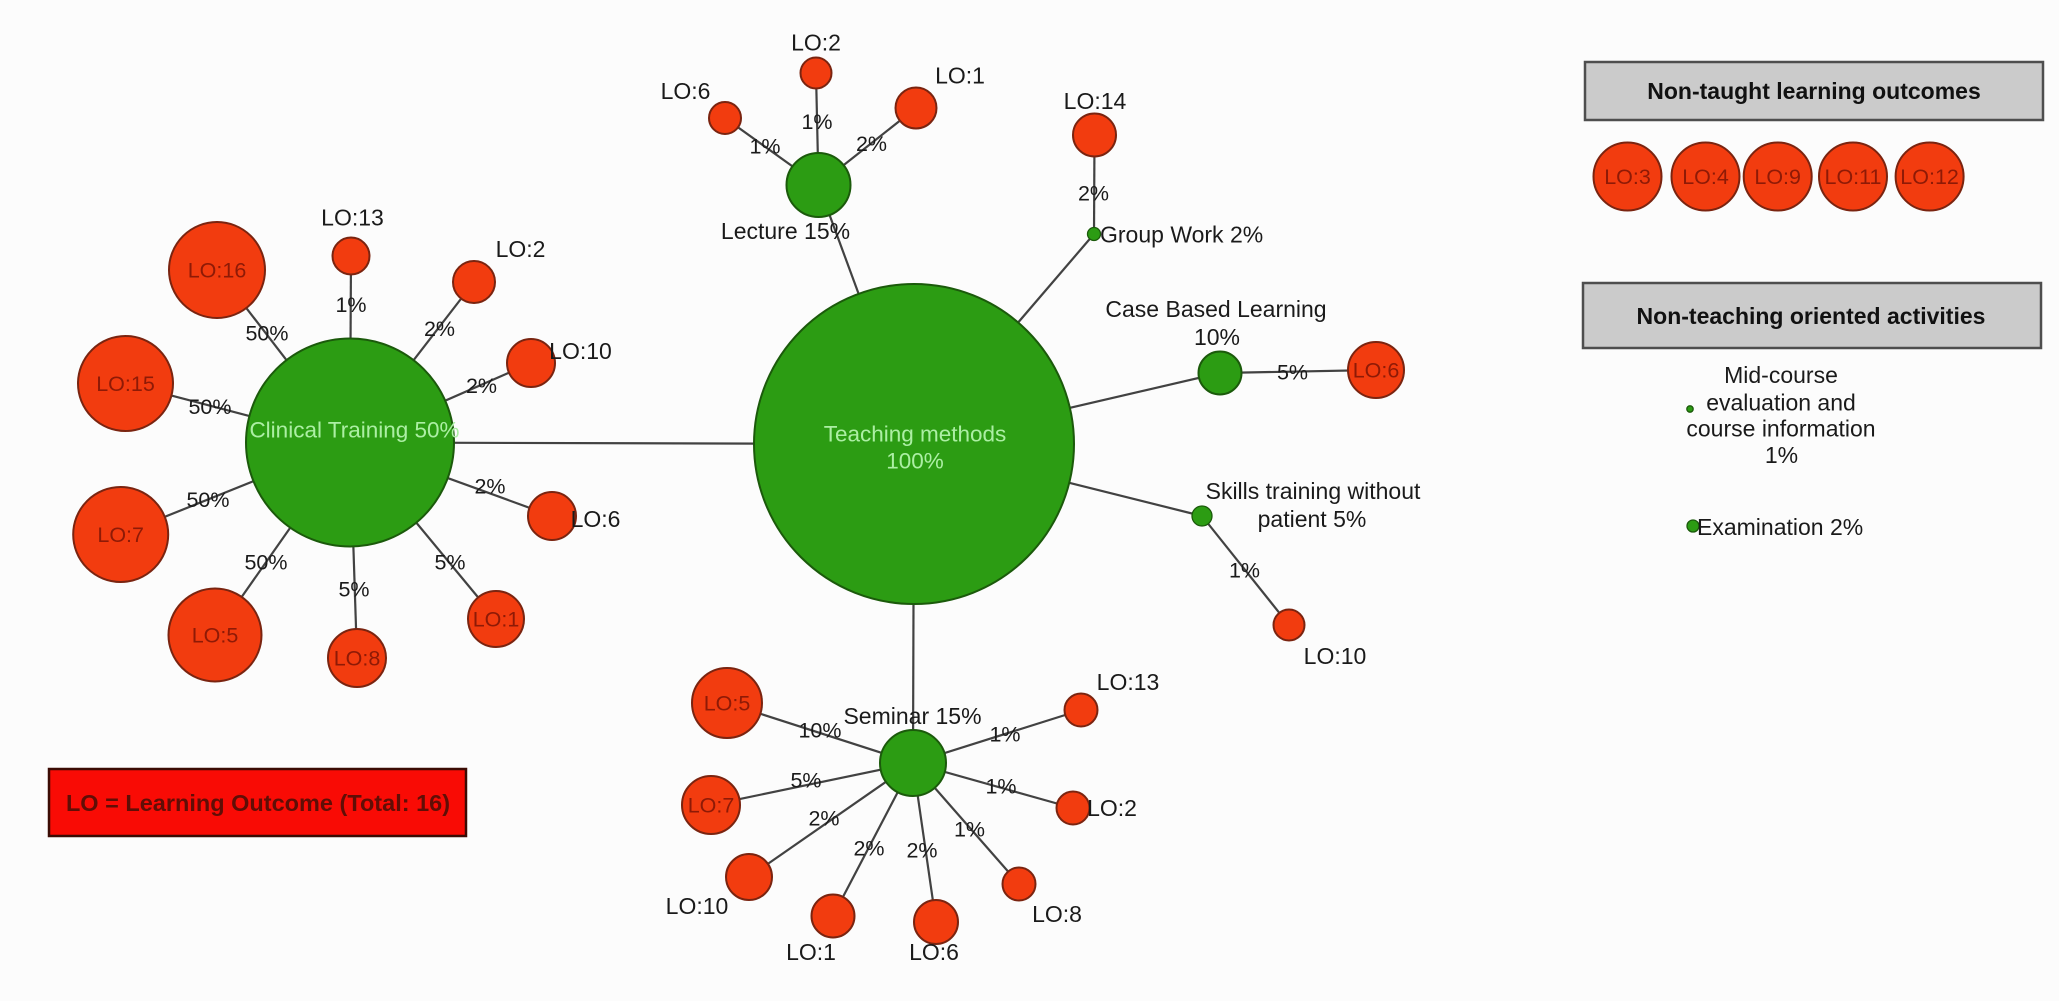 The width and height of the screenshot is (2059, 1001). Describe the element at coordinates (915, 461) in the screenshot. I see `svg-text: 100%` at that location.